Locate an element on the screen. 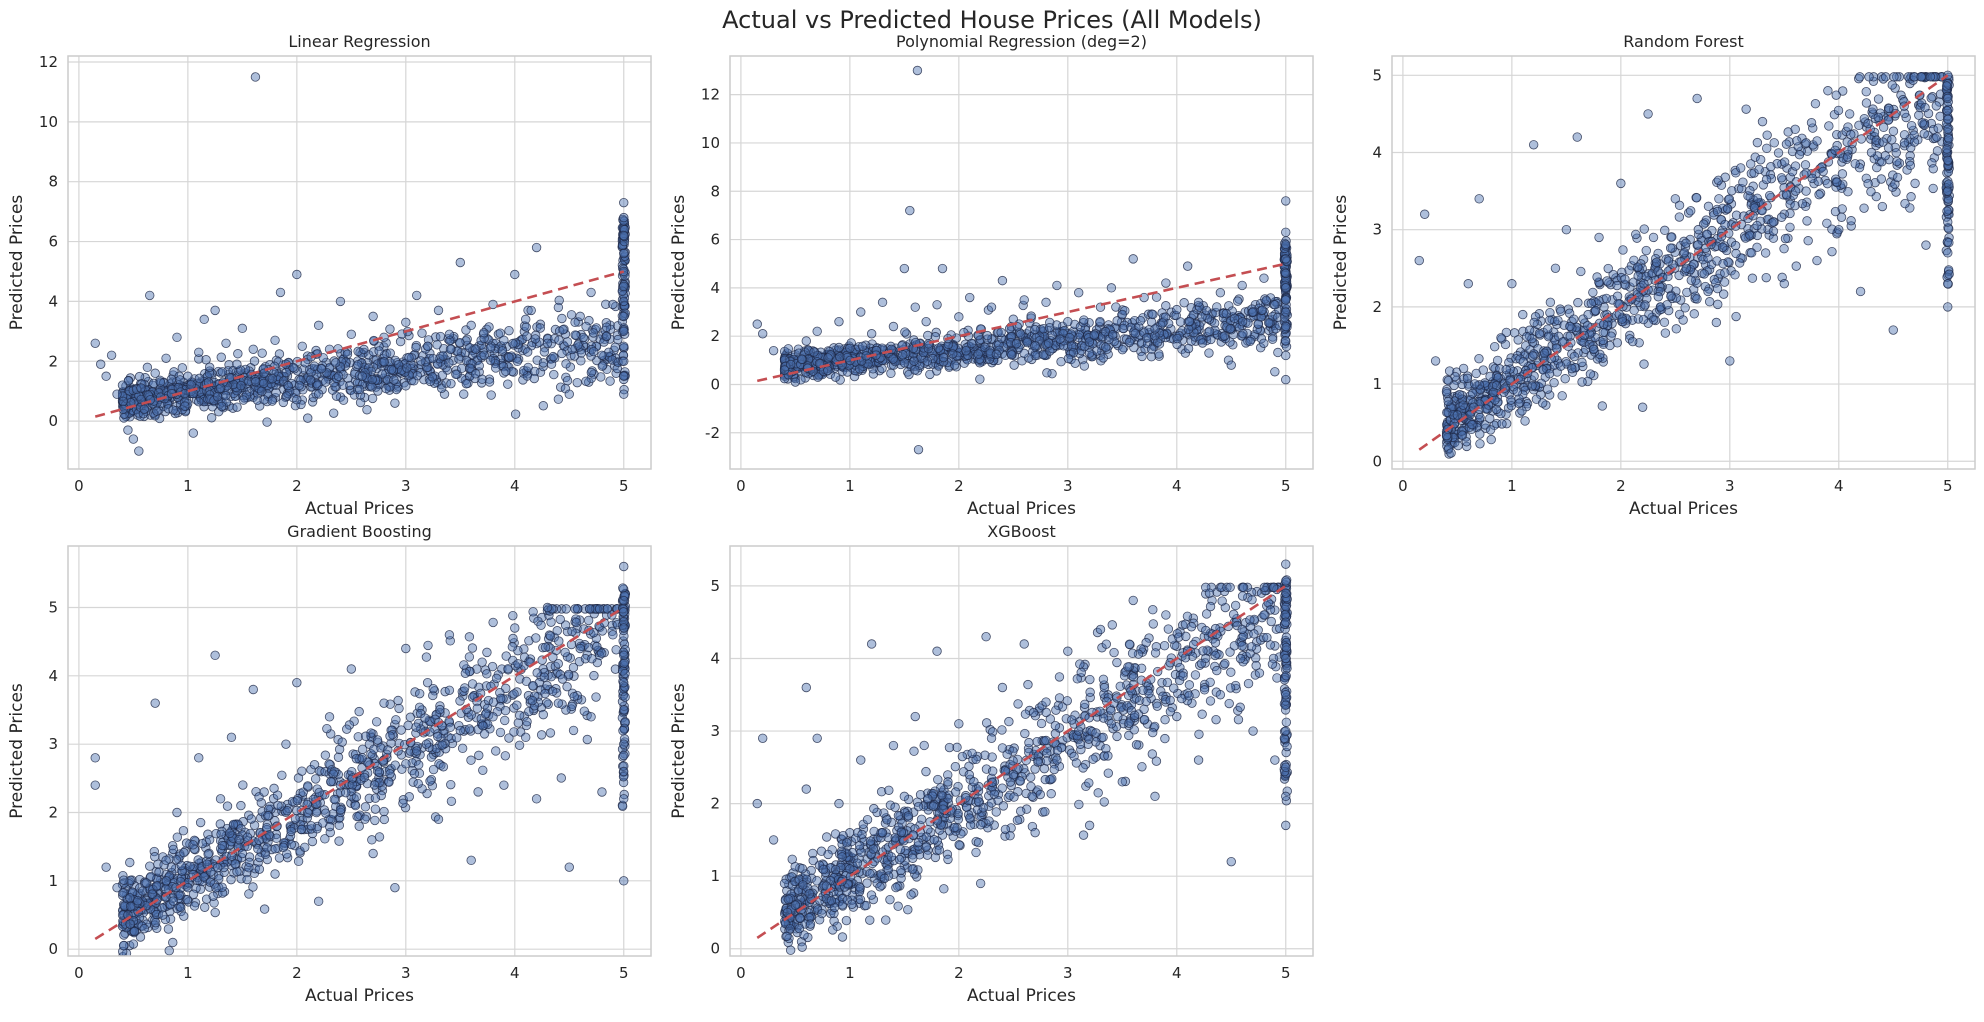 Image resolution: width=1984 pixels, height=1022 pixels. x-tick-label: 1 is located at coordinates (188, 486).